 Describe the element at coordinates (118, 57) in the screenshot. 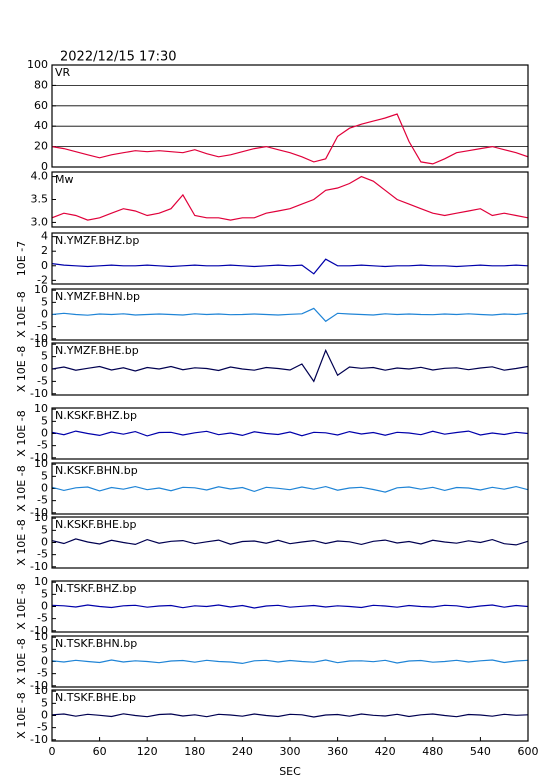

I see `chart-title: 2022/12/15 17:30` at that location.